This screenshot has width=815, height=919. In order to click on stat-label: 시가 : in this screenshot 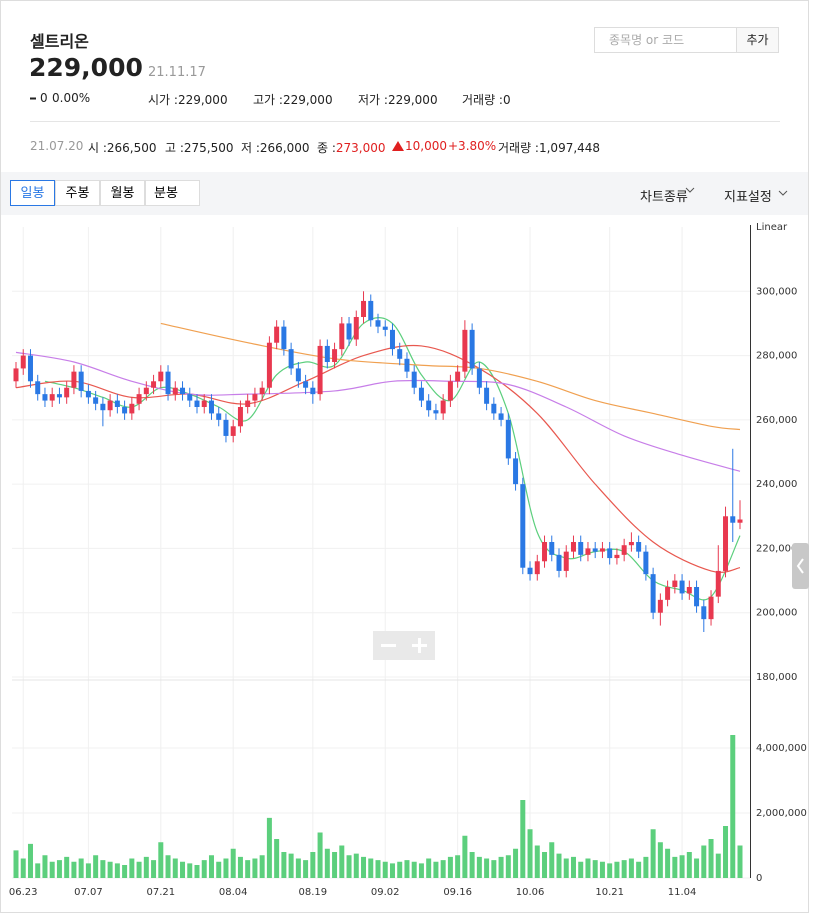, I will do `click(163, 100)`.